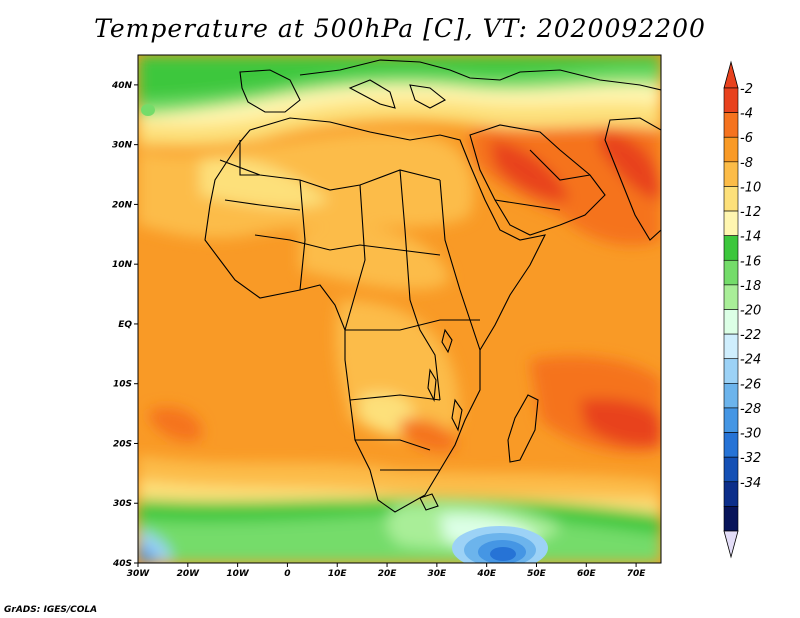  I want to click on x-tick-label: 0, so click(287, 574).